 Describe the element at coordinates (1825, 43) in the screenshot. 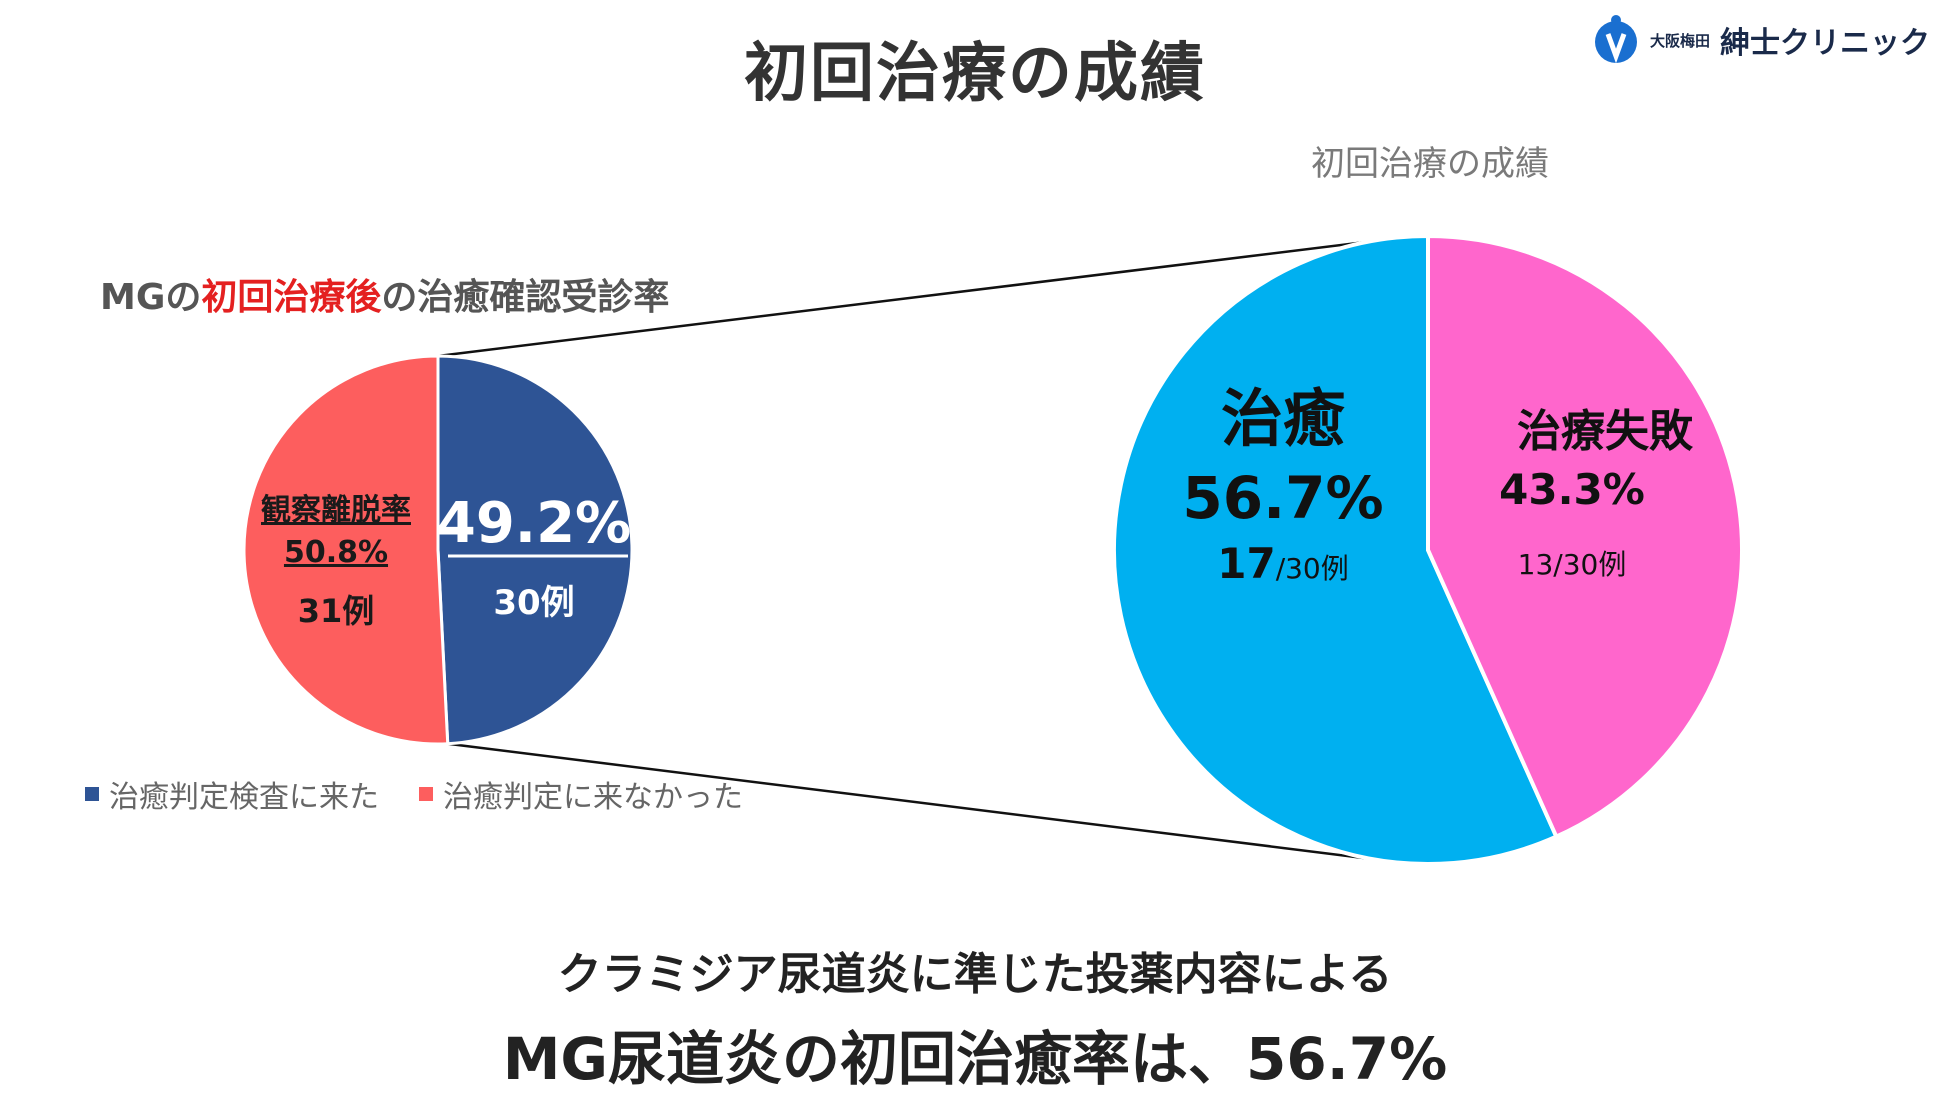

I see `logo-clinic-name: 紳士クリニック` at that location.